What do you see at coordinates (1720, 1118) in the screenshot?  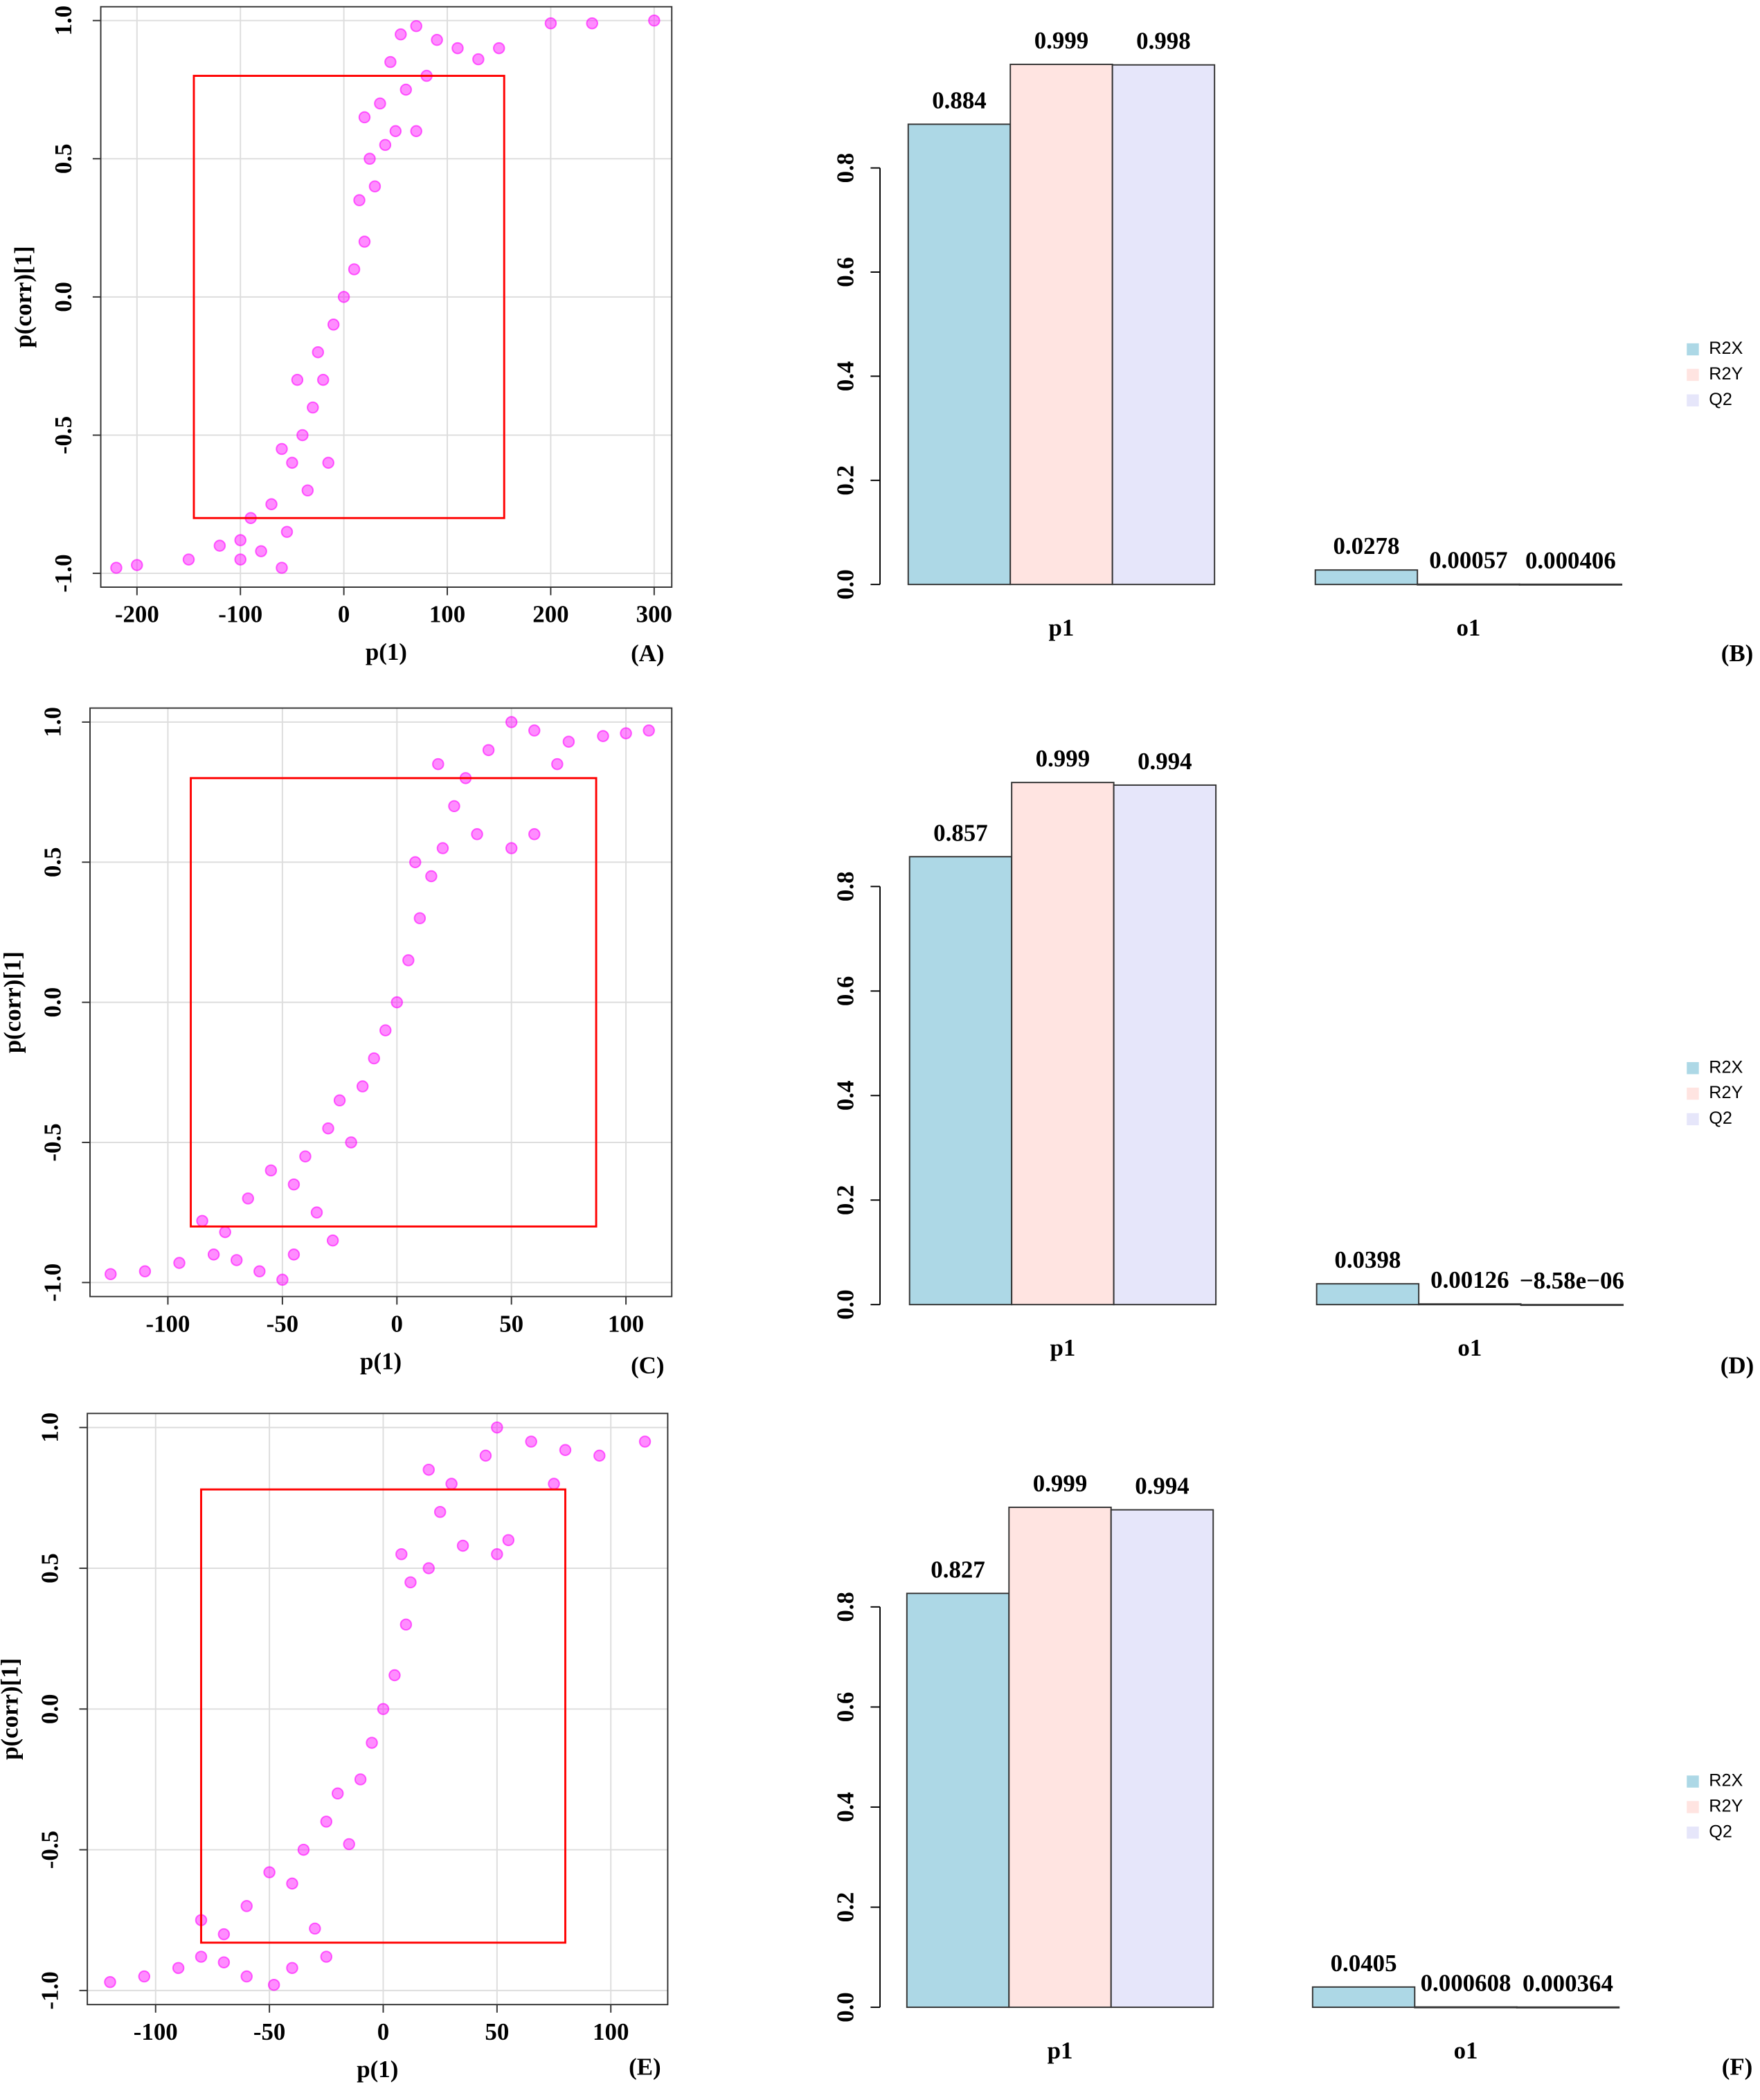 I see `legend-label: Q2` at bounding box center [1720, 1118].